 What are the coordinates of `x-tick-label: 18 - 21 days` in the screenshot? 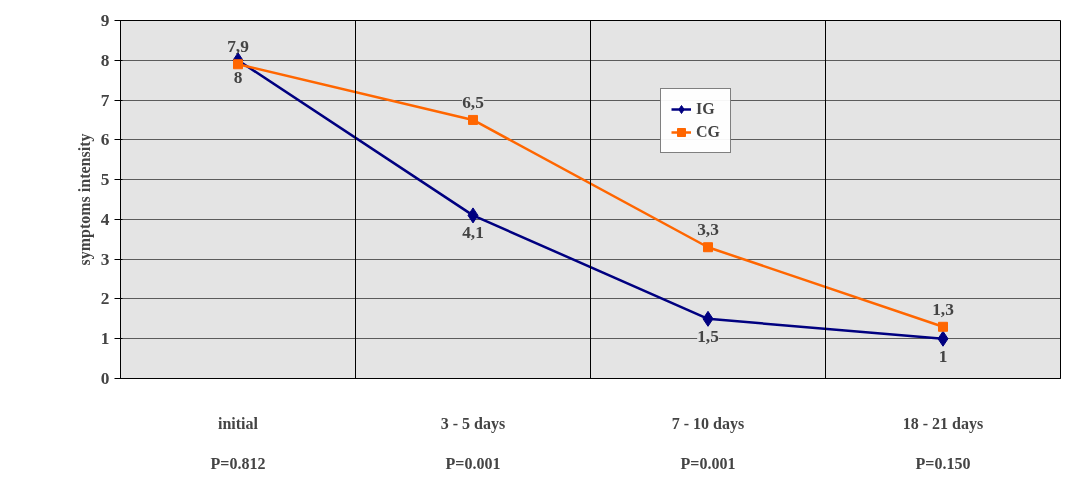 It's located at (943, 423).